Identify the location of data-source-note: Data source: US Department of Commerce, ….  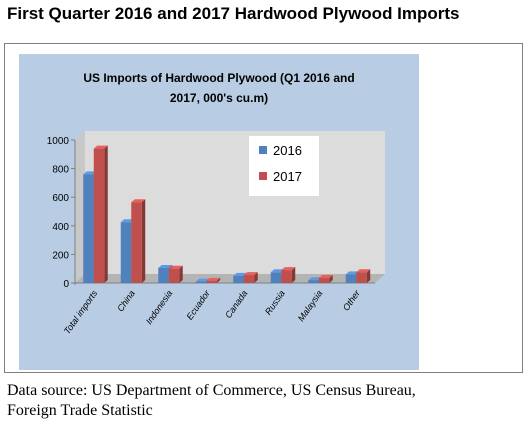
(267, 401).